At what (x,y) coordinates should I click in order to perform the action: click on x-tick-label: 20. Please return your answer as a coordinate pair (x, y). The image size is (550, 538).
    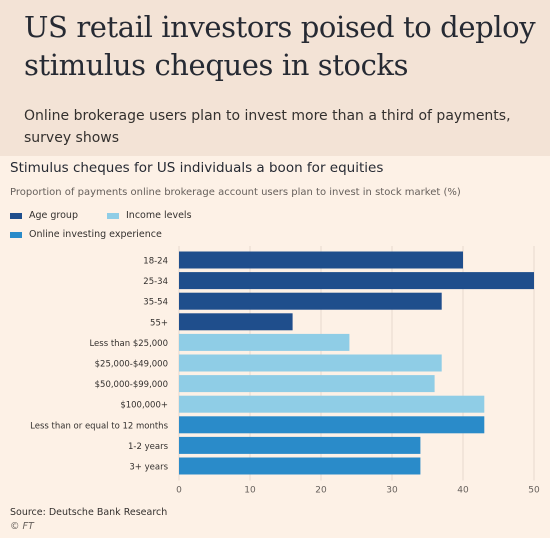
    Looking at the image, I should click on (321, 491).